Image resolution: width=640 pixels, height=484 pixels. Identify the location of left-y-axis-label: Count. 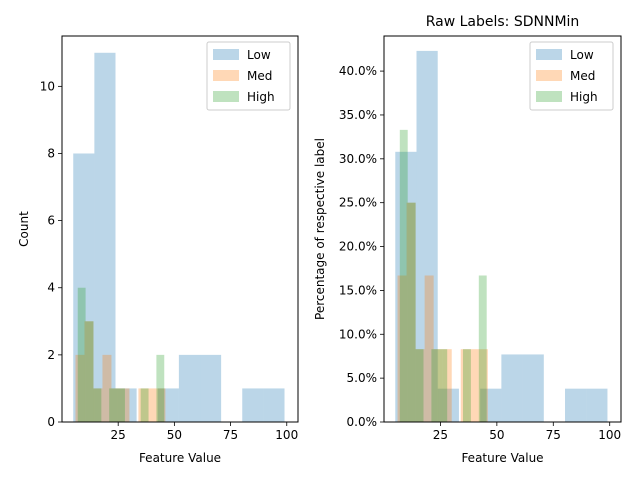
(24, 229).